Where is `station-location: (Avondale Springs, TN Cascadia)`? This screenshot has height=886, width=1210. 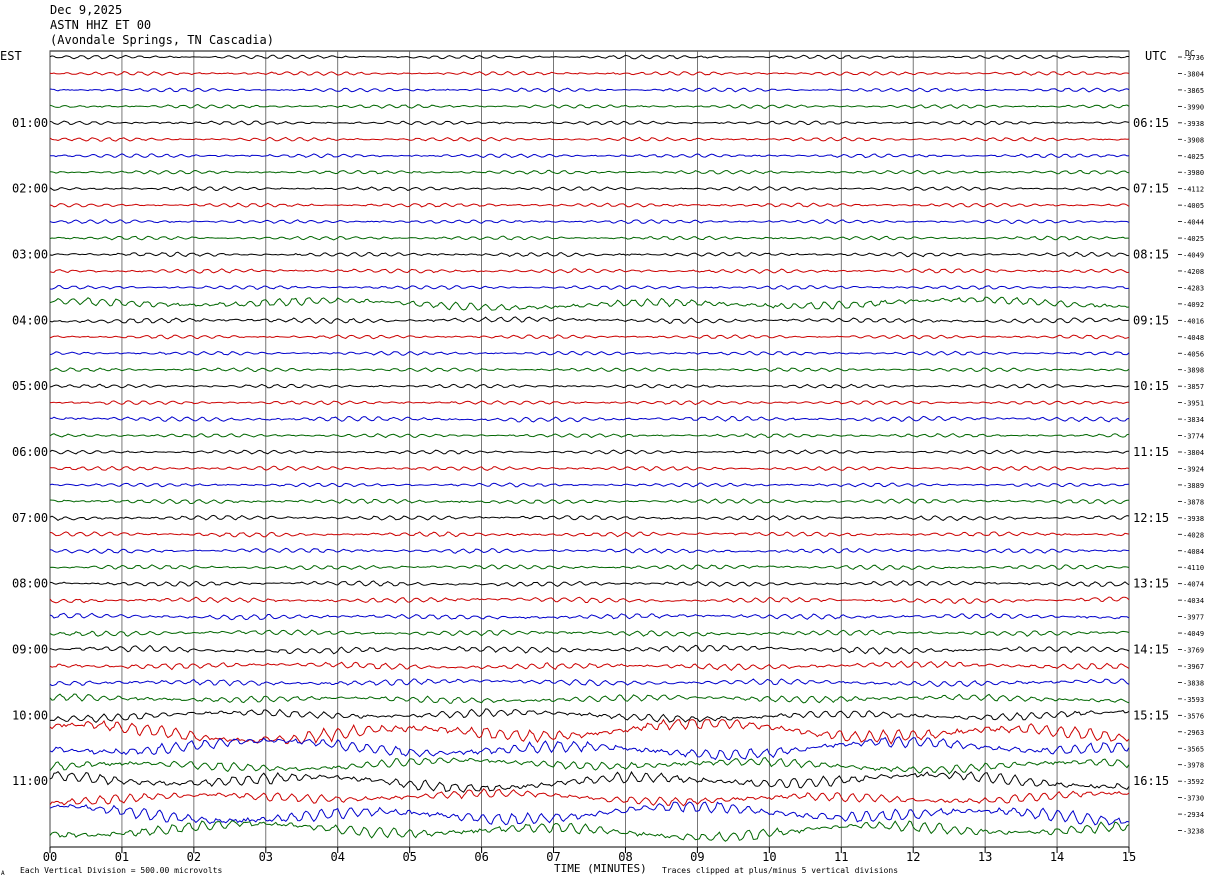
station-location: (Avondale Springs, TN Cascadia) is located at coordinates (162, 40).